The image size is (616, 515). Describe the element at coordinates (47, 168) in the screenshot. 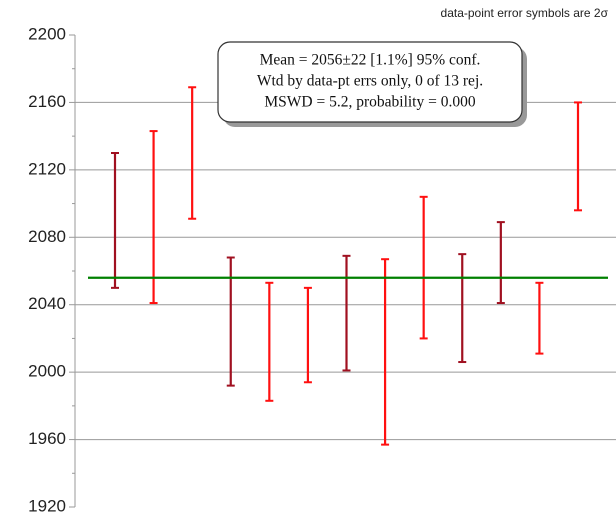

I see `y-tick-label: 2120` at that location.